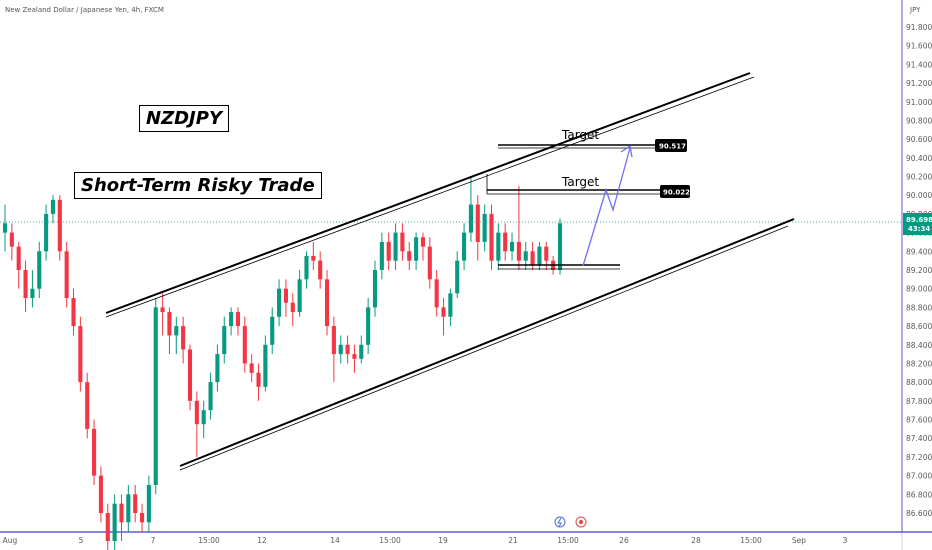 The height and width of the screenshot is (550, 932). I want to click on target-low-price-label: 90.022, so click(675, 191).